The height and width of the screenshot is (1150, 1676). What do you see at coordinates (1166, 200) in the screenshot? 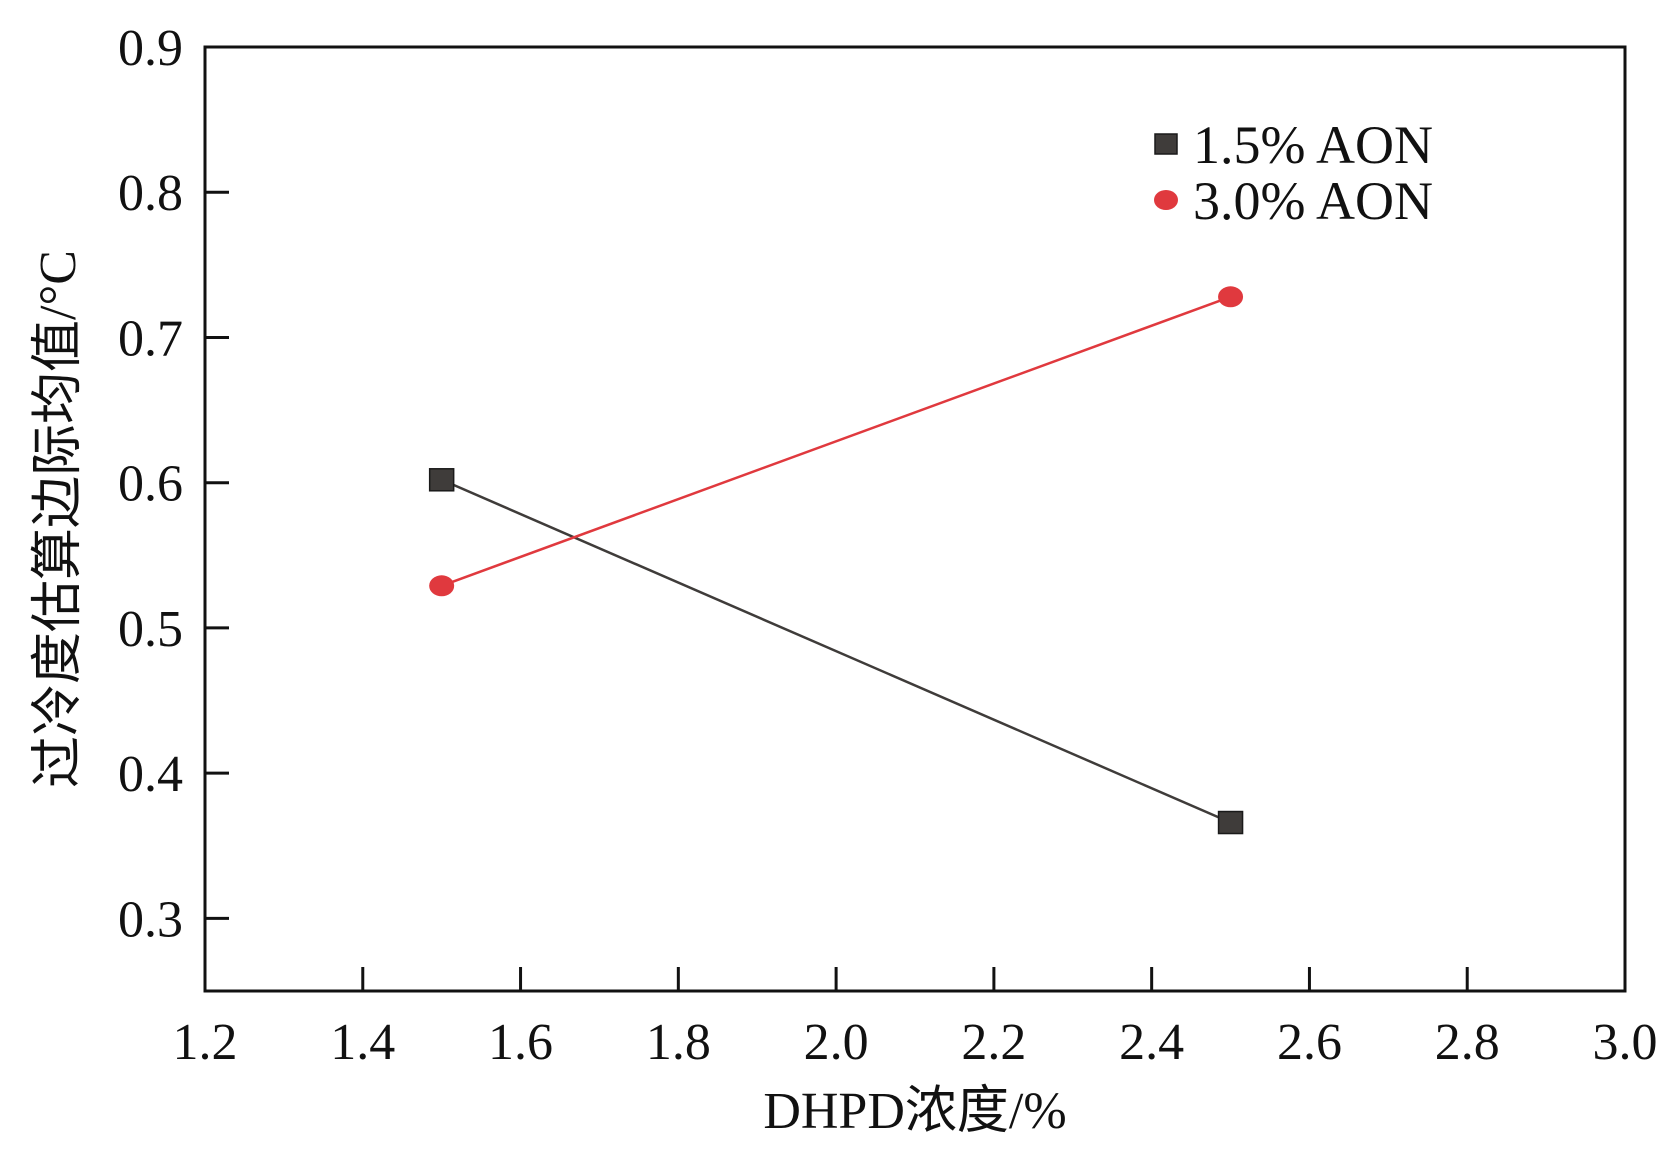
I see `legend-marker-circle` at bounding box center [1166, 200].